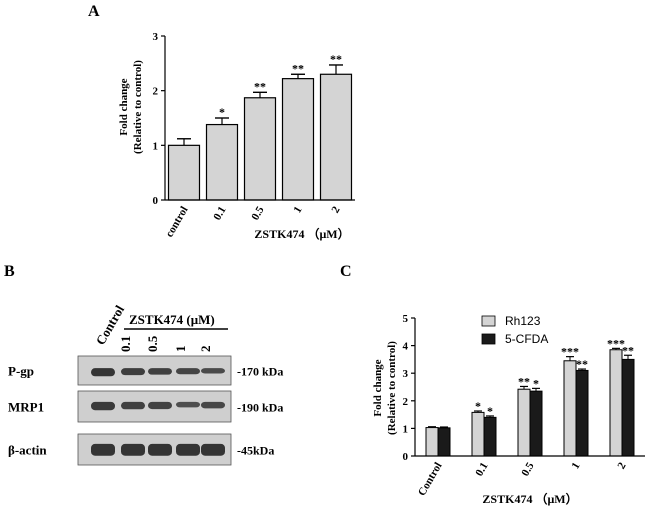 The width and height of the screenshot is (650, 510). Describe the element at coordinates (177, 222) in the screenshot. I see `chart-a-xtick-label: control` at that location.